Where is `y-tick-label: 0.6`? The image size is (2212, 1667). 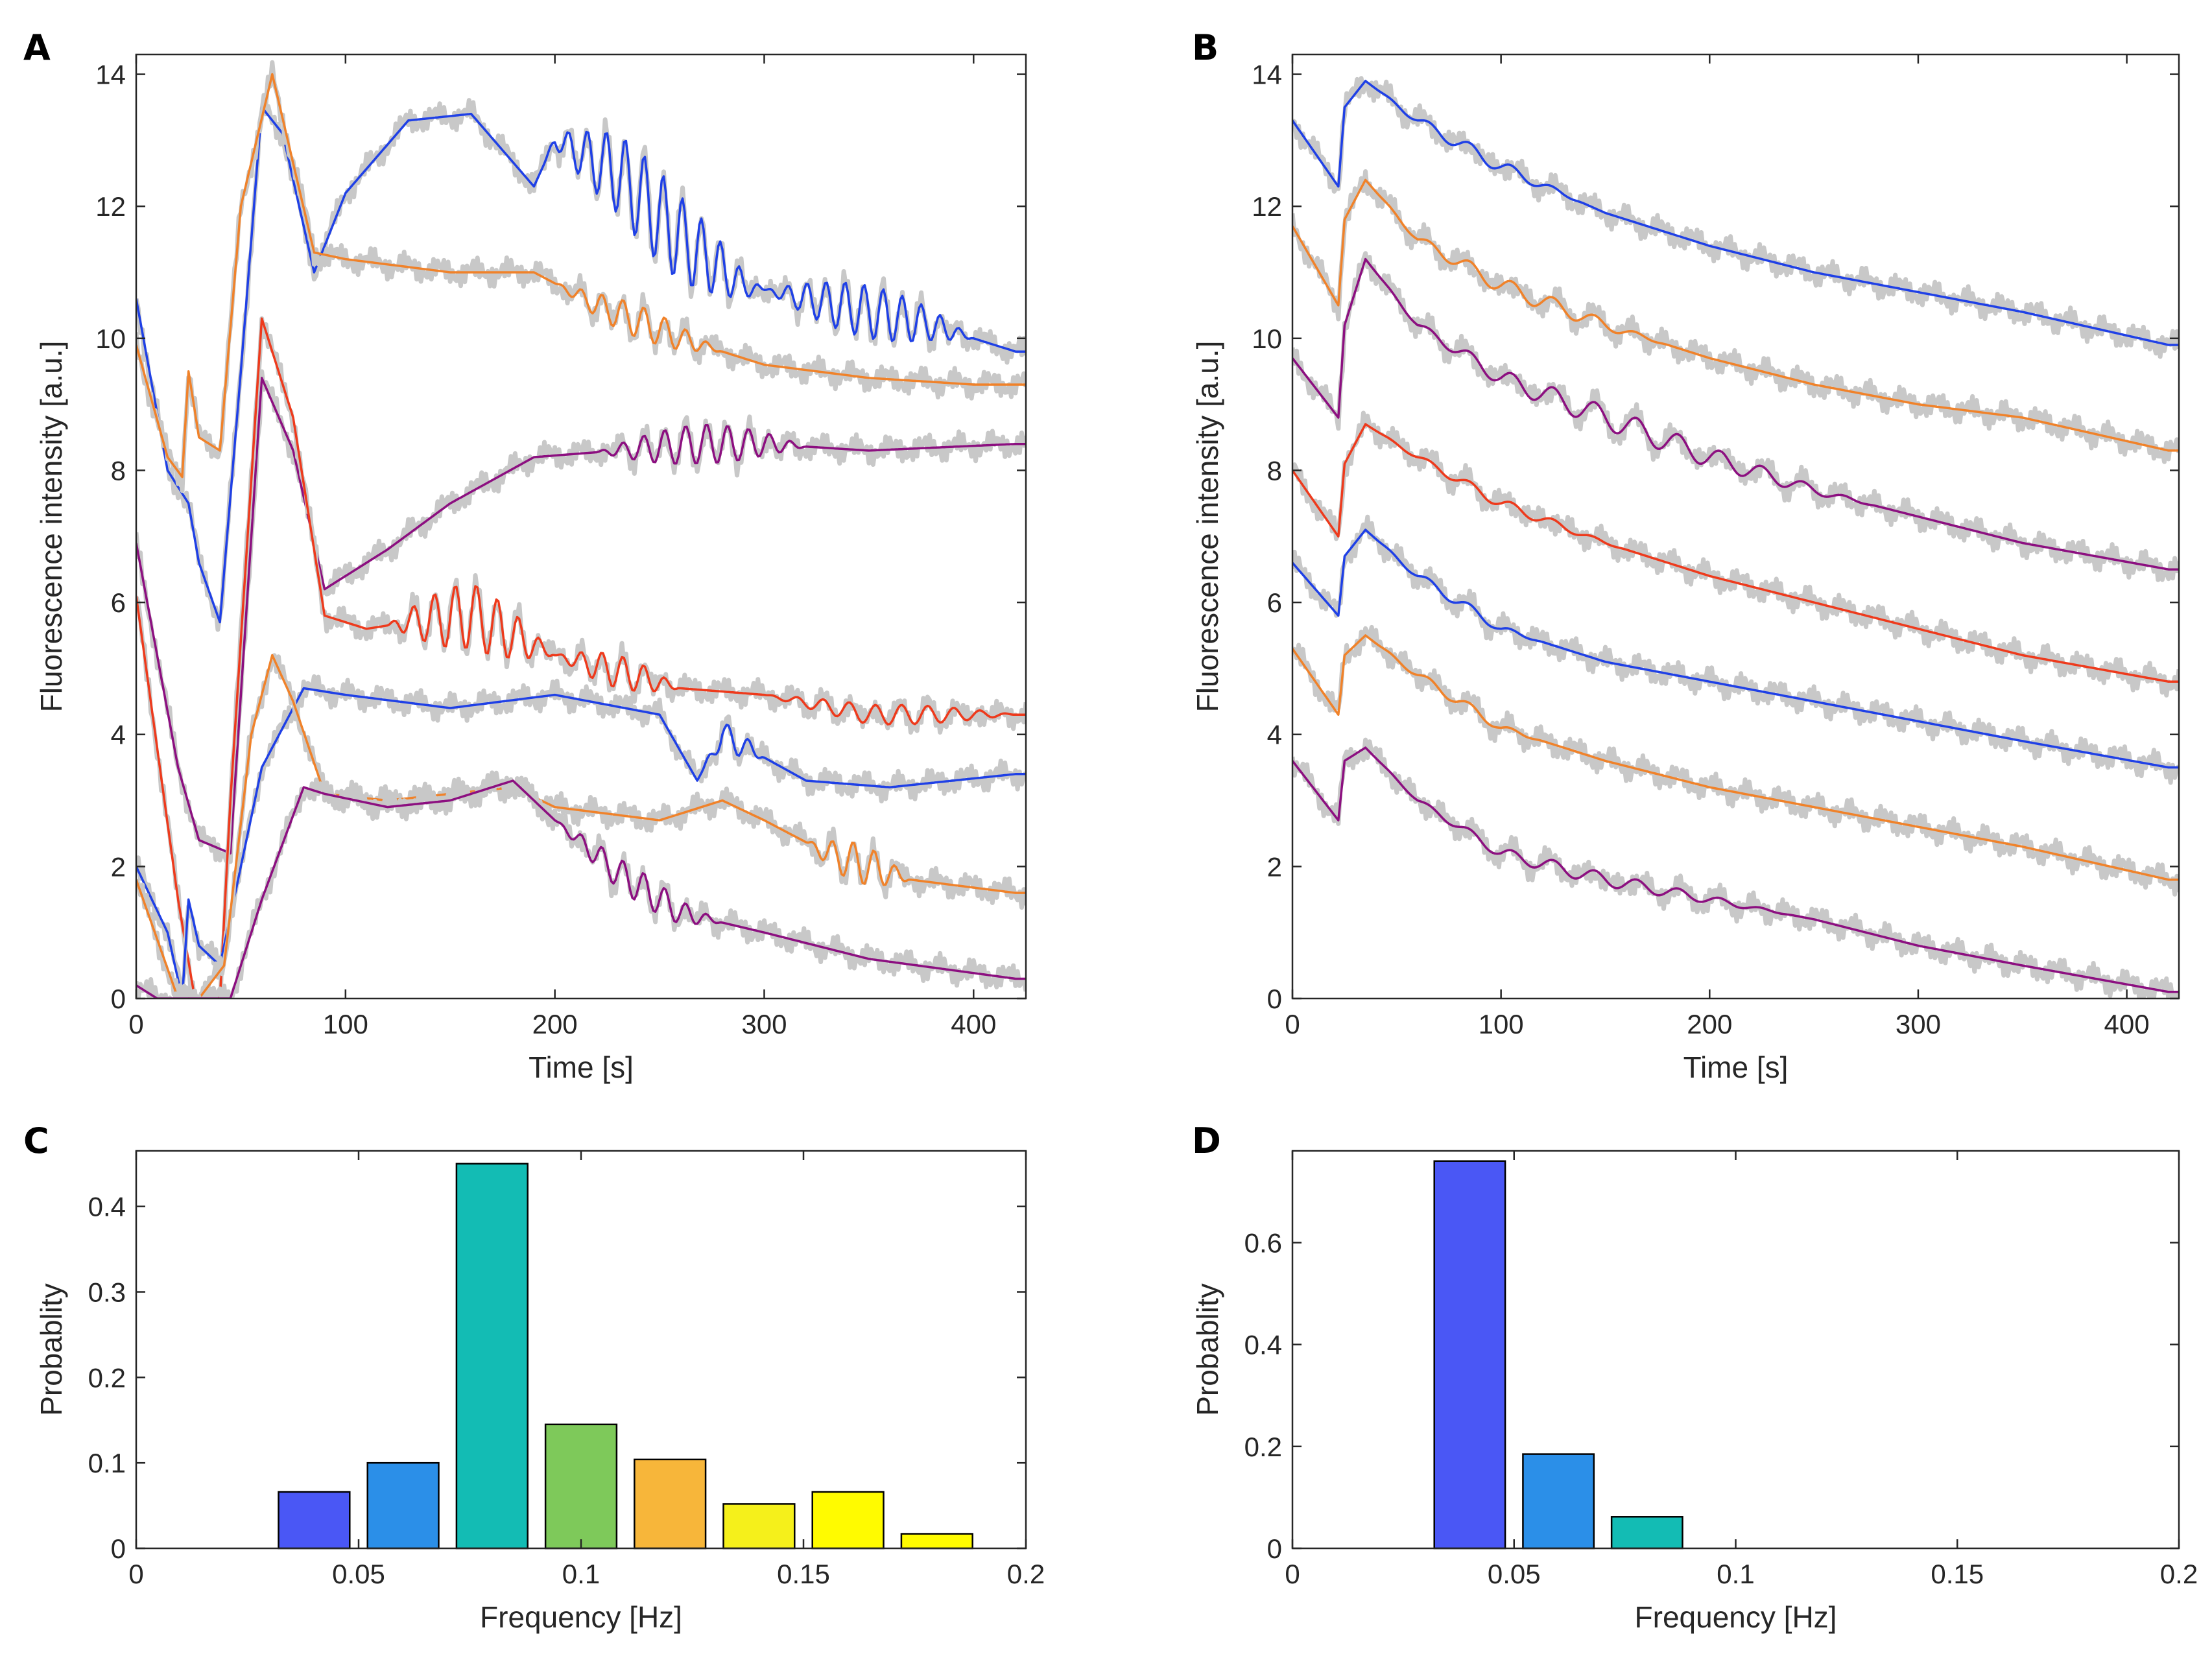
y-tick-label: 0.6 is located at coordinates (1263, 1242).